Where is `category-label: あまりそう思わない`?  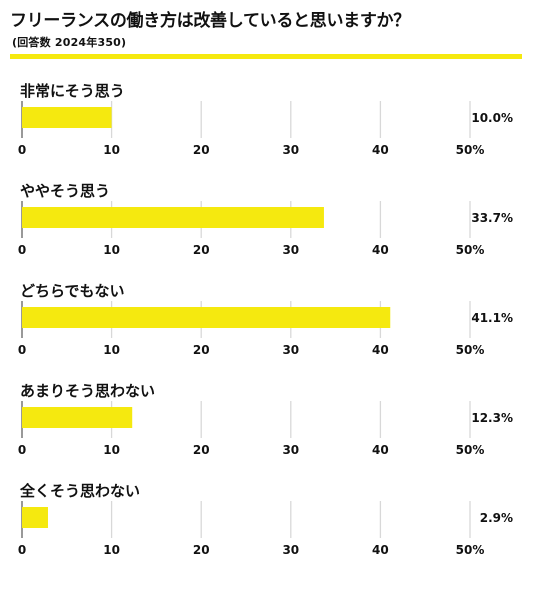
category-label: あまりそう思わない is located at coordinates (87, 391).